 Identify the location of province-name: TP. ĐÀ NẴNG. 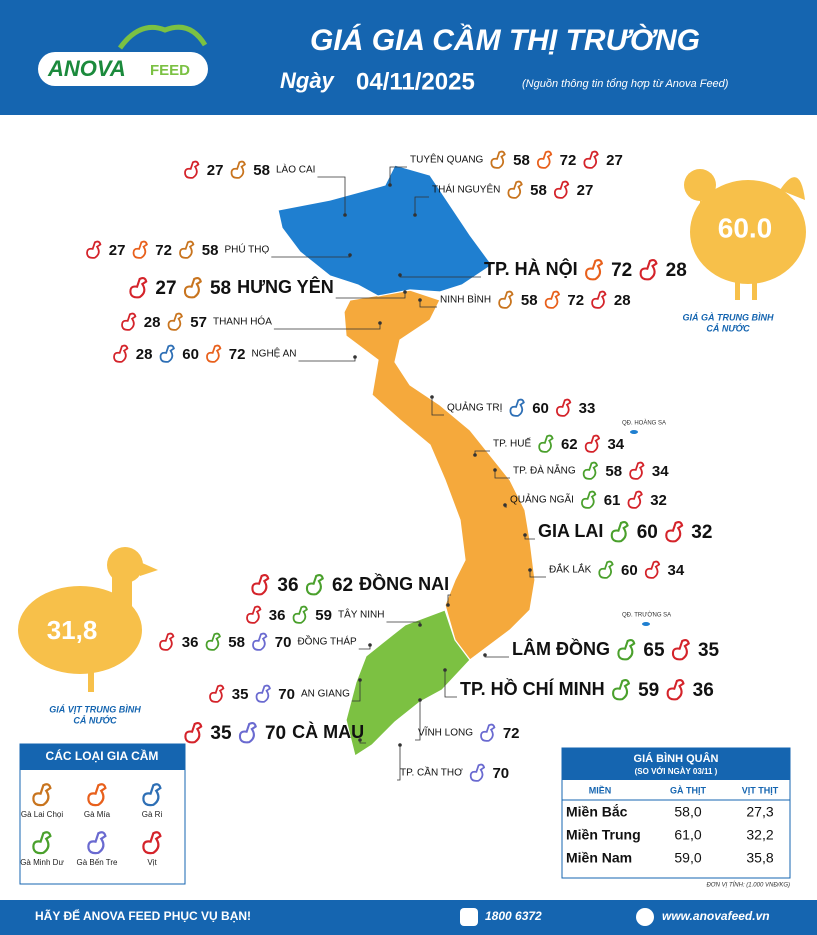
(544, 470).